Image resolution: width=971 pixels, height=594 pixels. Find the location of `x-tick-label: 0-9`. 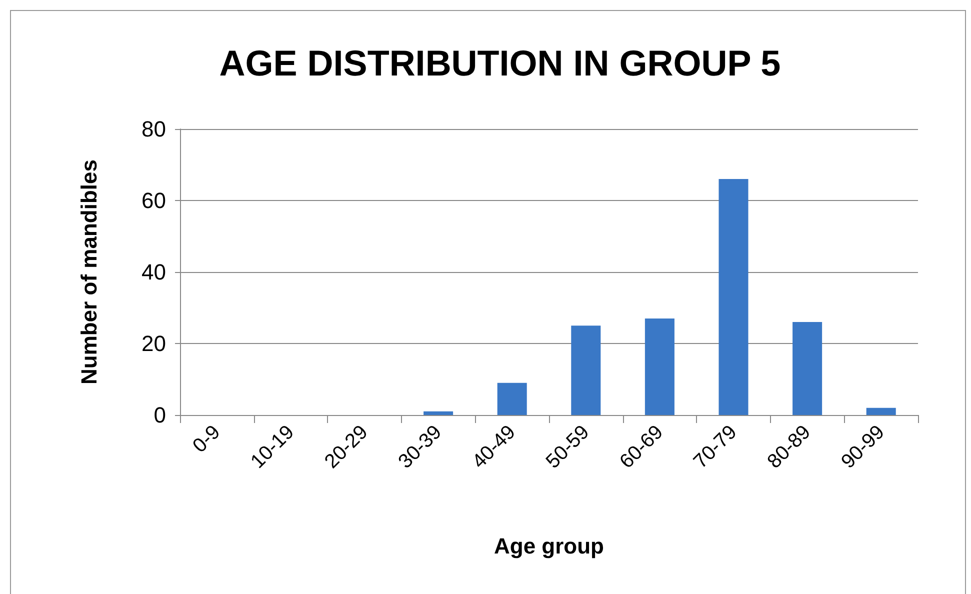

x-tick-label: 0-9 is located at coordinates (206, 439).